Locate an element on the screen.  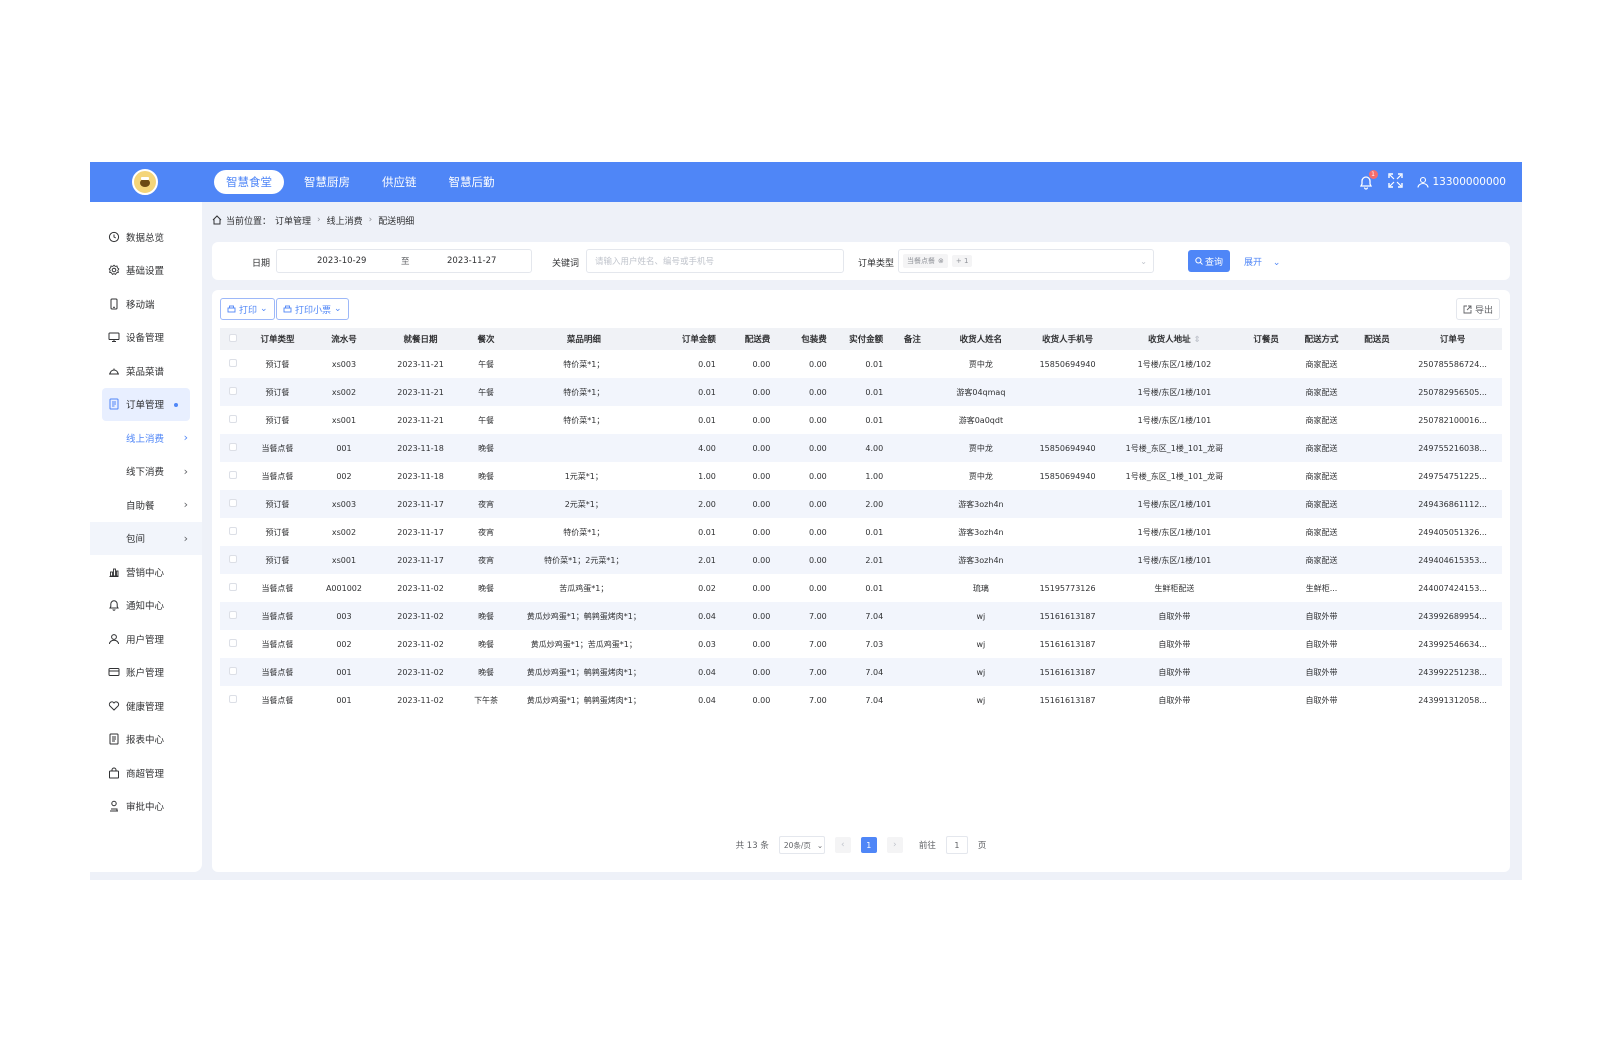
sidebar-subitem: 包间 › is located at coordinates (146, 538).